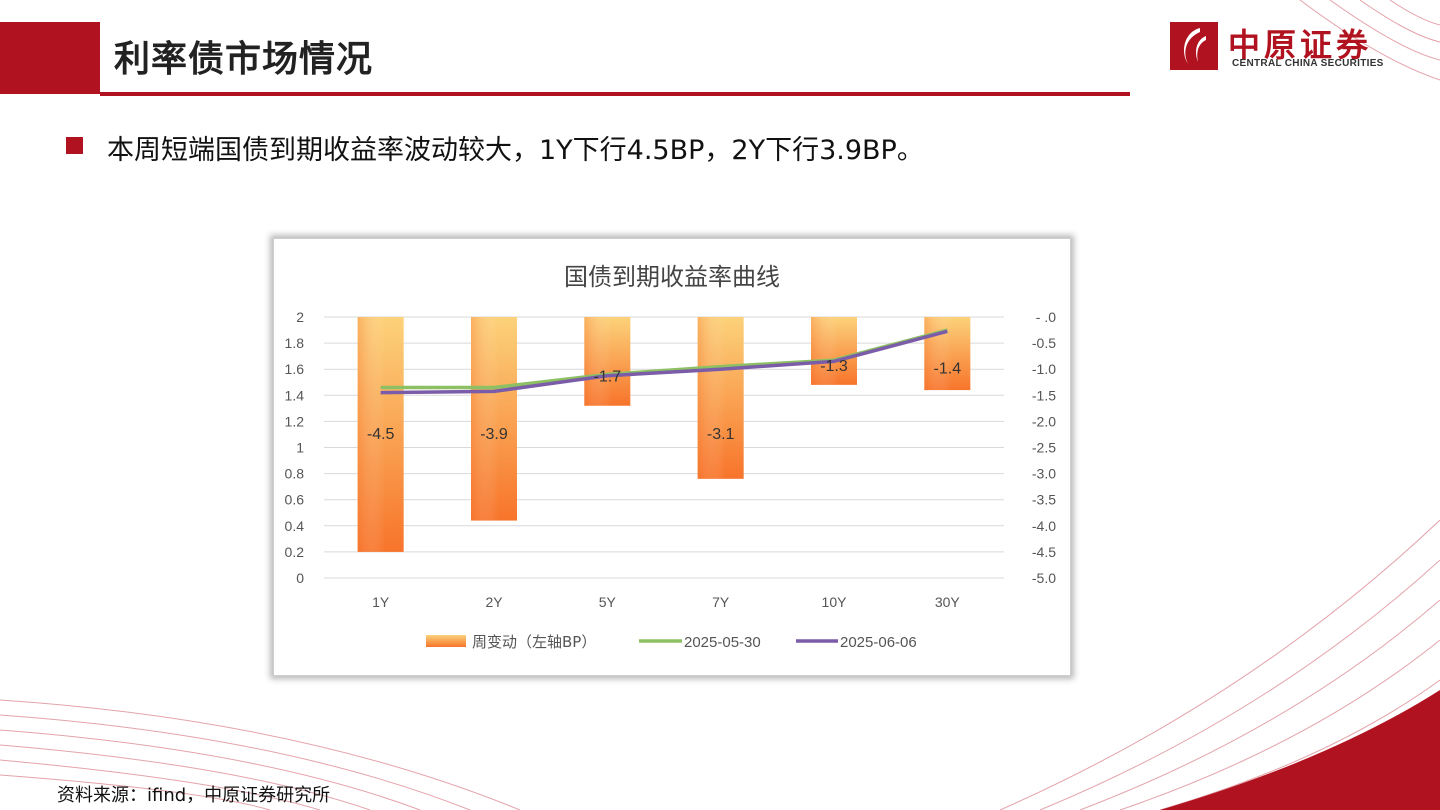  Describe the element at coordinates (1044, 369) in the screenshot. I see `right-axis-tick-label: -1.0` at that location.